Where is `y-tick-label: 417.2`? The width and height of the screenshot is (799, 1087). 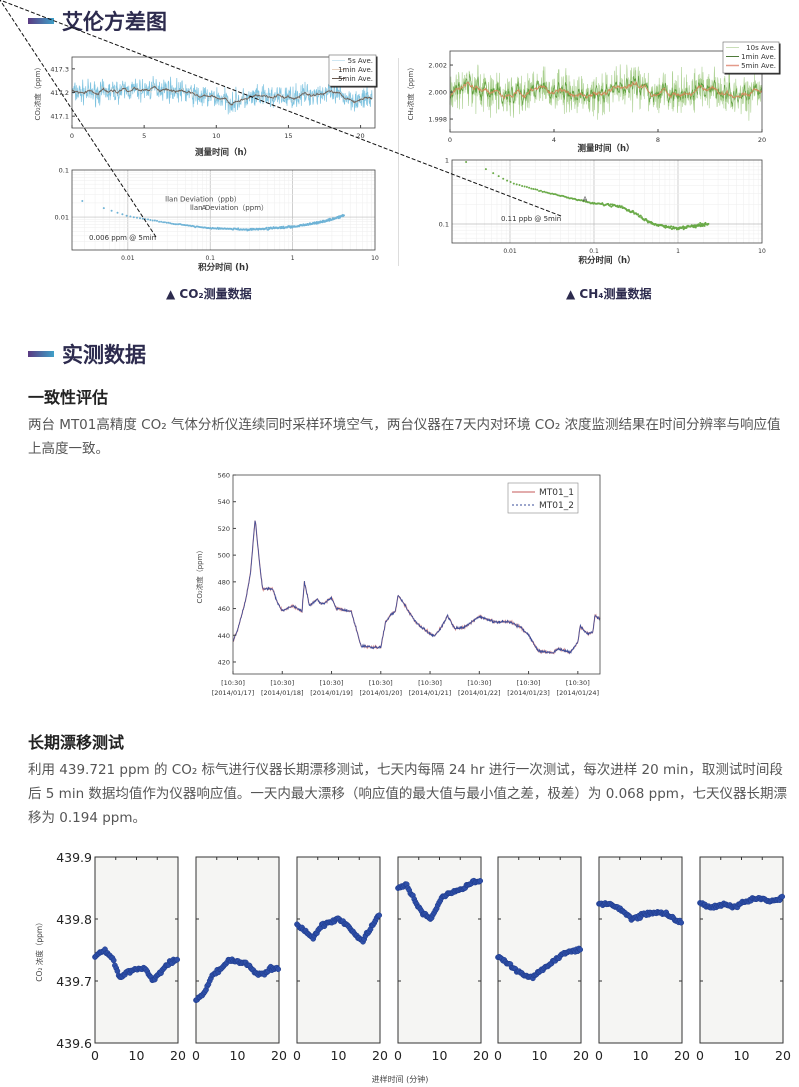 y-tick-label: 417.2 is located at coordinates (59, 93).